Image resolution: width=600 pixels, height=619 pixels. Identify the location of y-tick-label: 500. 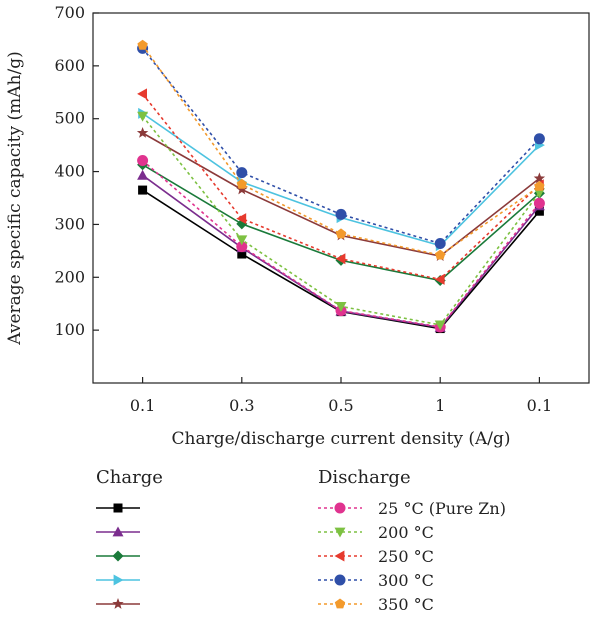
(69, 118).